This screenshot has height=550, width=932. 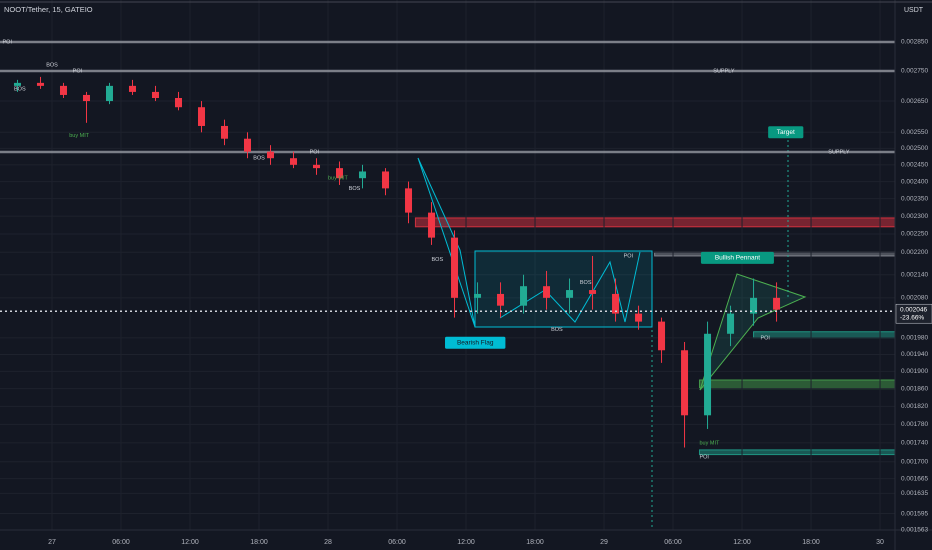 I want to click on y-tick-label: 0.002450, so click(x=914, y=165).